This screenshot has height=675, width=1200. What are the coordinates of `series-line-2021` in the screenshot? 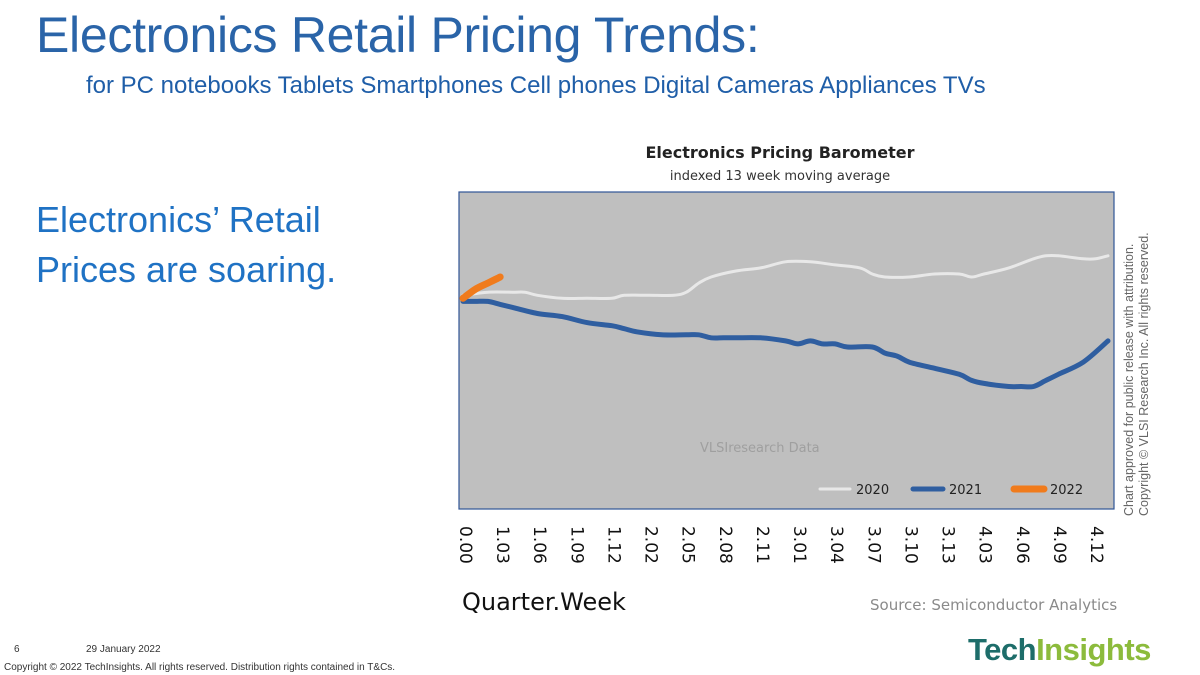 It's located at (785, 344).